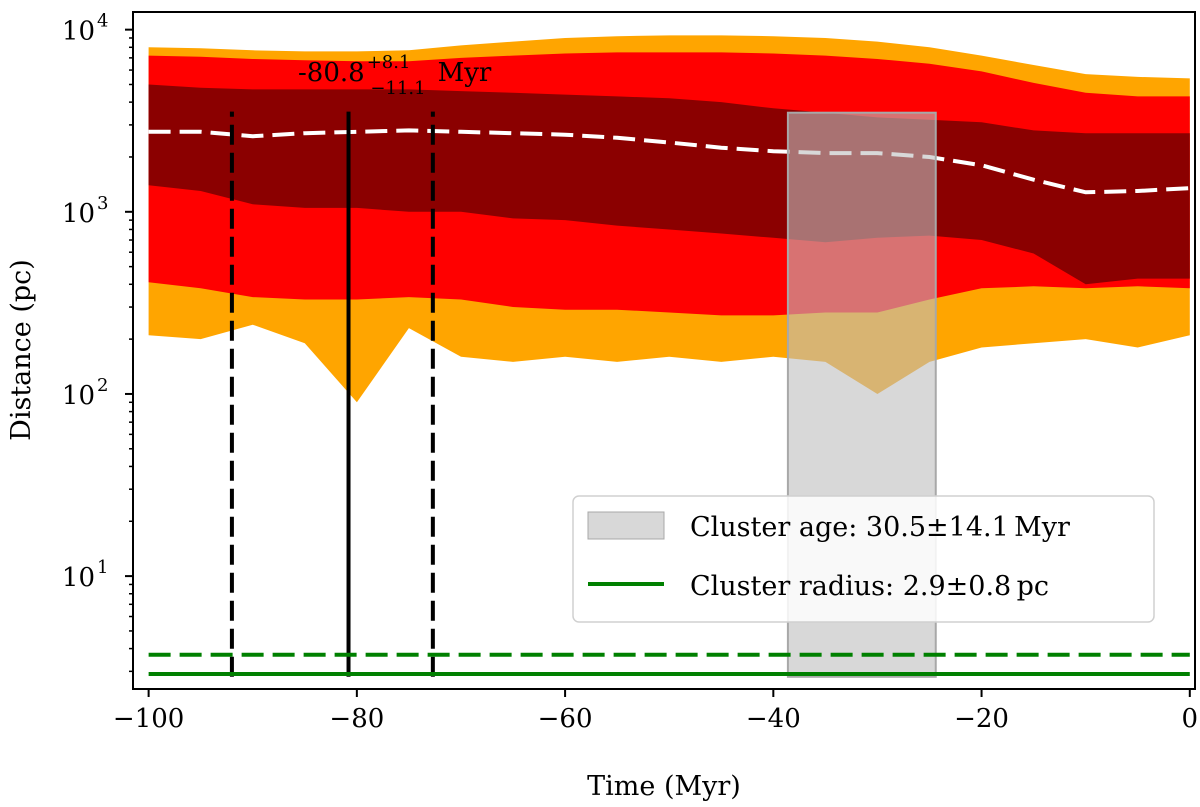  I want to click on annotation-label: -80.8 +8.1 −11.1 Myr, so click(395, 75).